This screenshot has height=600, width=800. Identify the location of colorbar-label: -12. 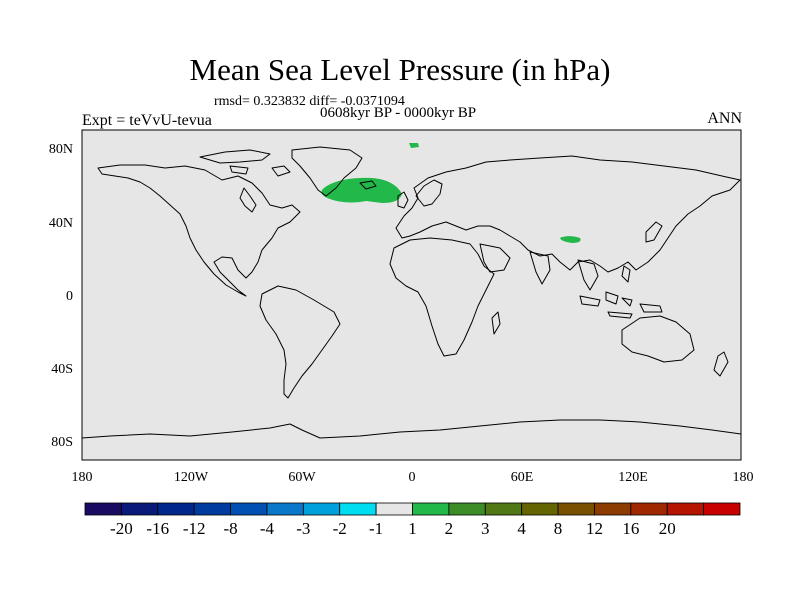
(194, 528).